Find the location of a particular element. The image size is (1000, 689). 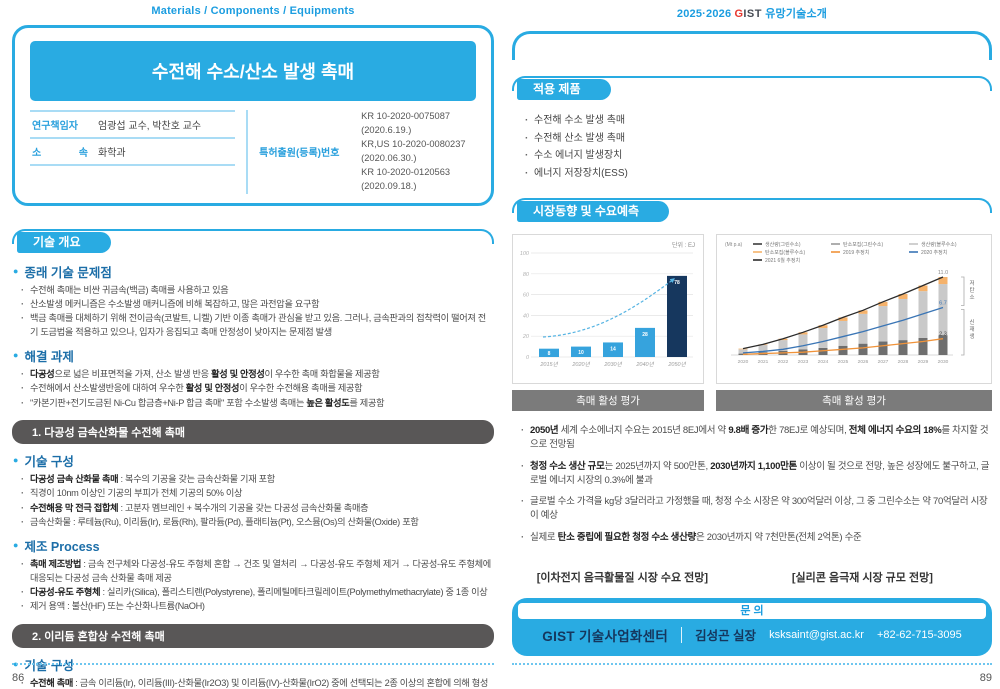

gist-logo-ist: IST is located at coordinates (752, 14).